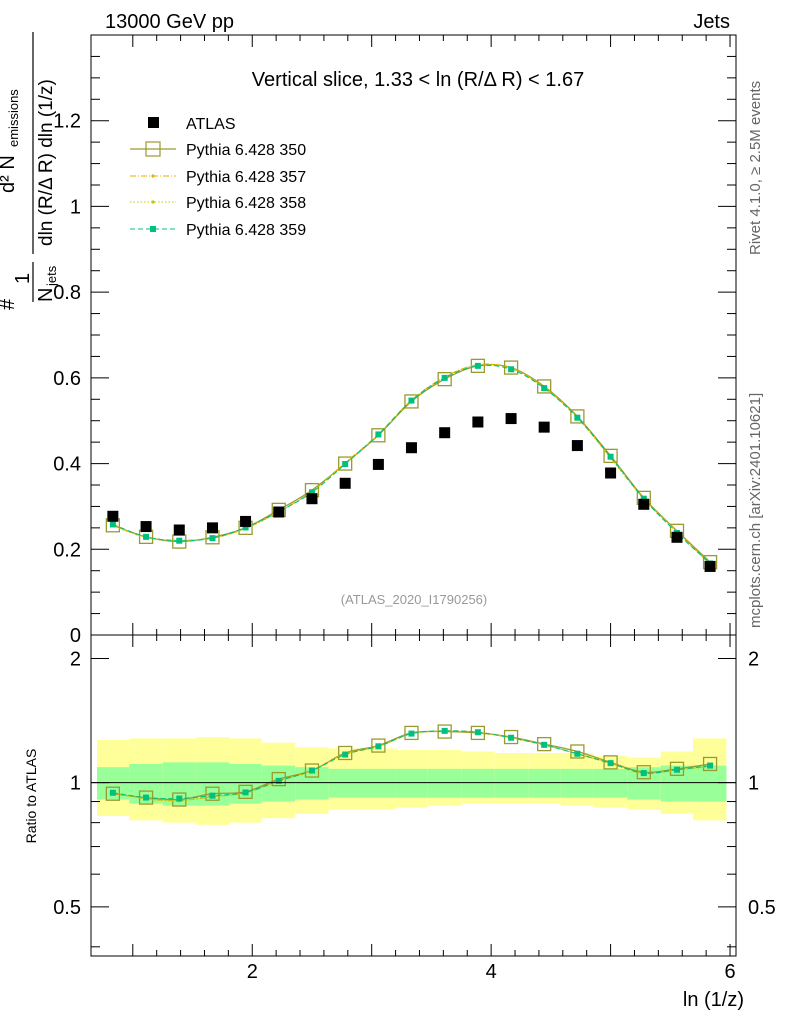 The height and width of the screenshot is (1024, 786). Describe the element at coordinates (13, 118) in the screenshot. I see `ylabel-frac2-num-sub: emissions` at that location.